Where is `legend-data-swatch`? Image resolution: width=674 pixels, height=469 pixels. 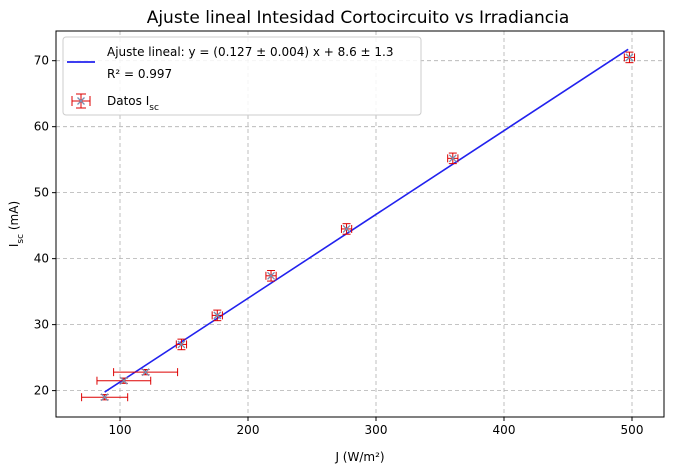 legend-data-swatch is located at coordinates (81, 101).